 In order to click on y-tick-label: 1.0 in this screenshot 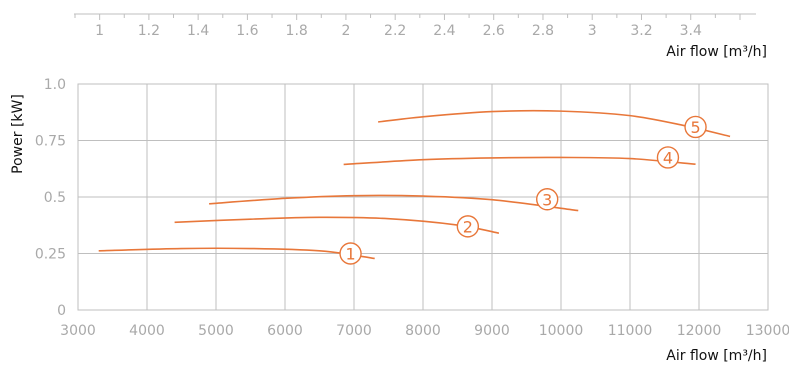, I will do `click(55, 85)`.